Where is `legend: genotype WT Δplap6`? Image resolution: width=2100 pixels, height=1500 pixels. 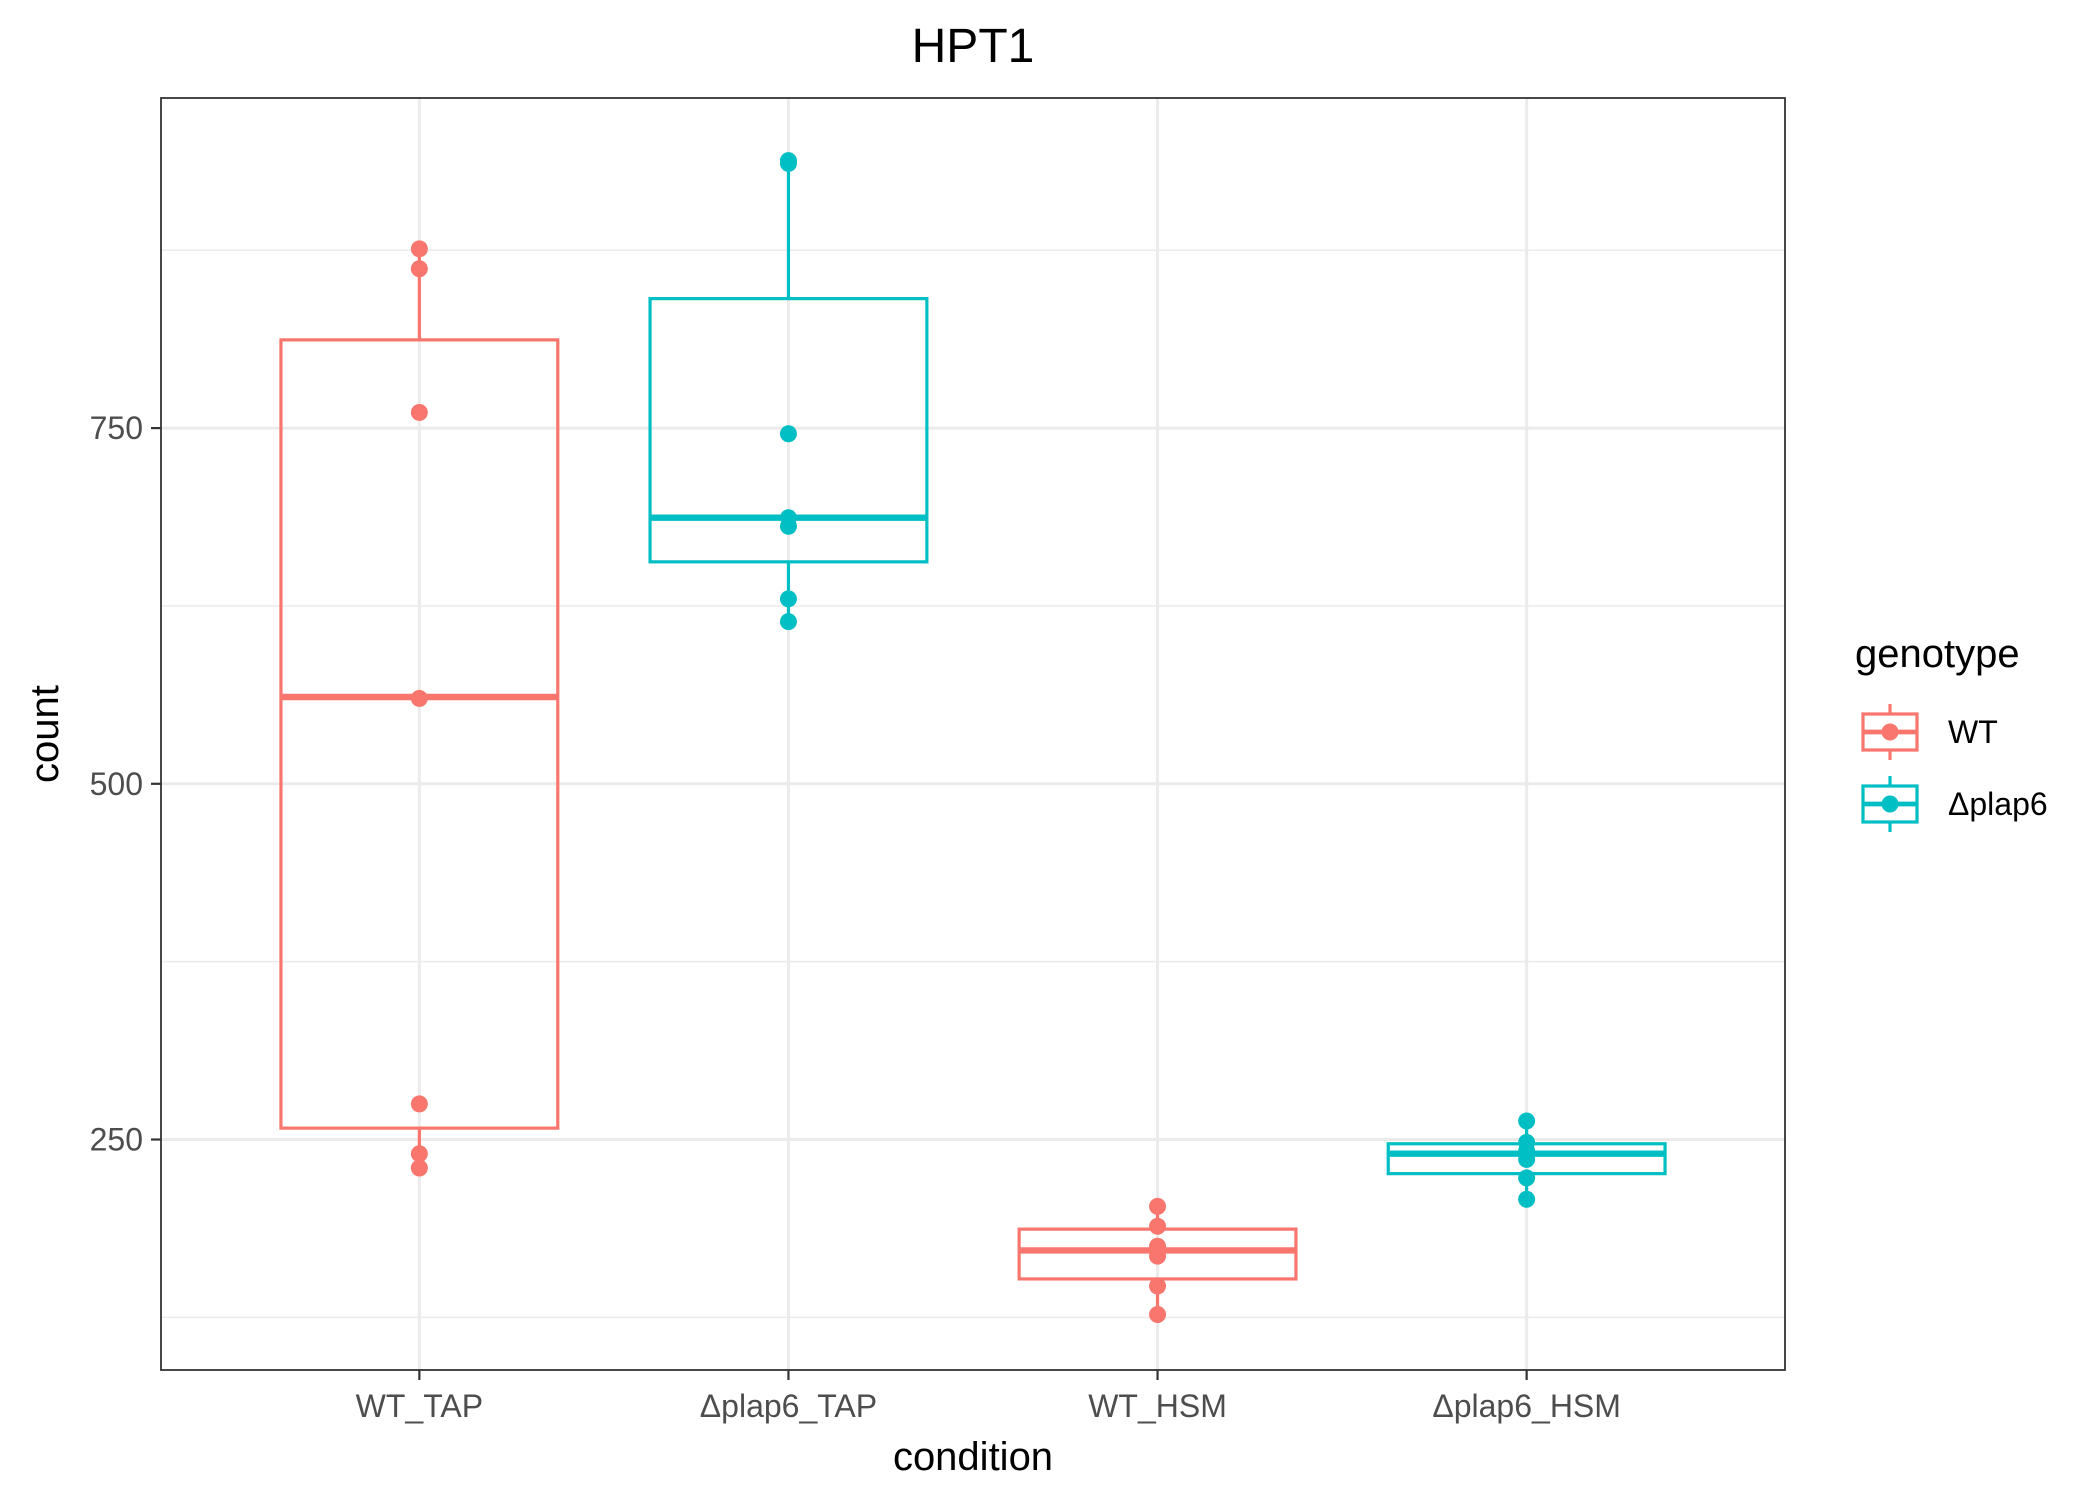
legend: genotype WT Δplap6 is located at coordinates (1951, 732).